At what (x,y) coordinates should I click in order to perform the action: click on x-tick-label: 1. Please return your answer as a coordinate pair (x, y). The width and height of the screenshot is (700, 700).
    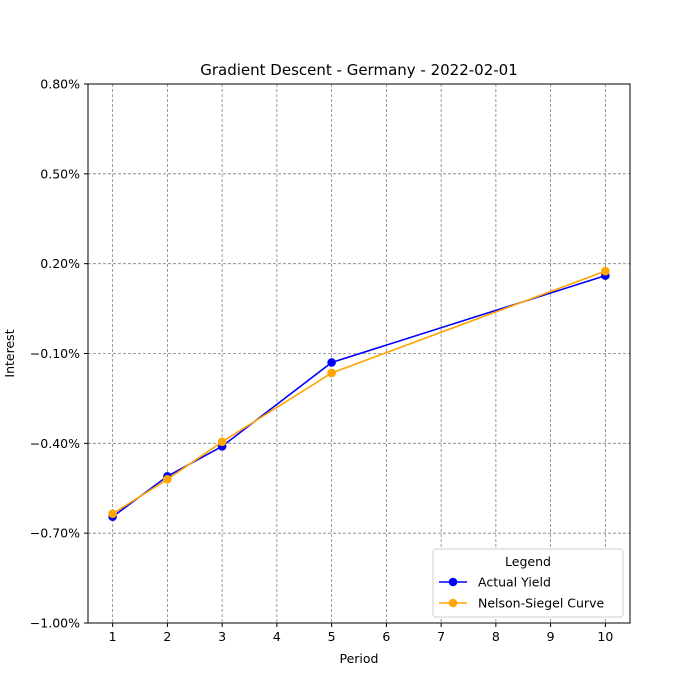
    Looking at the image, I should click on (113, 636).